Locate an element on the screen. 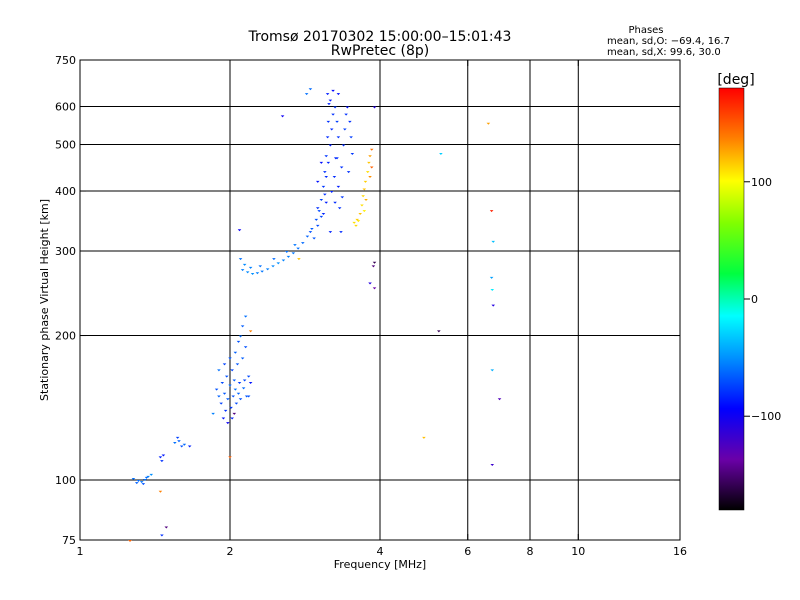  y-tick-label: 75 is located at coordinates (69, 540).